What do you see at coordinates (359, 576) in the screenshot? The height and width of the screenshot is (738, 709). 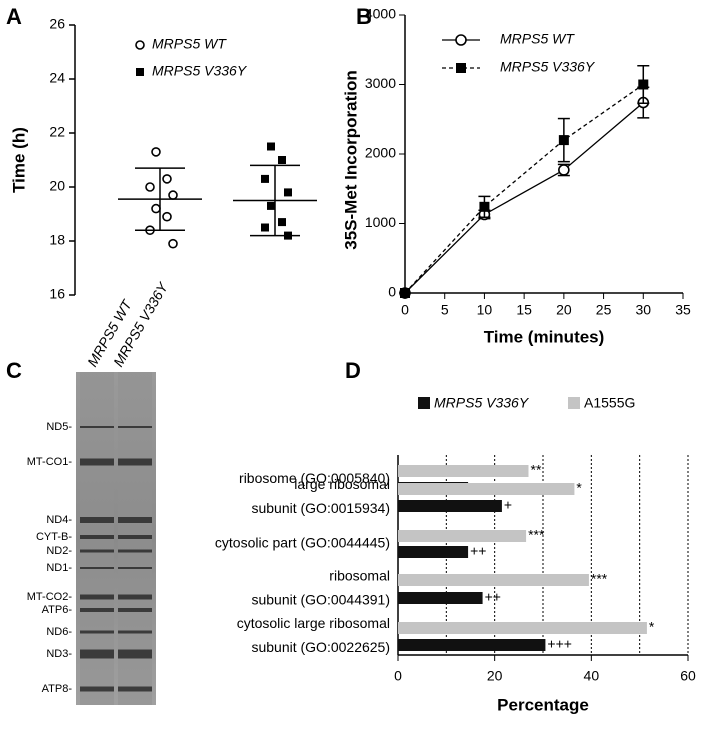 I see `category-label: ribosomal` at bounding box center [359, 576].